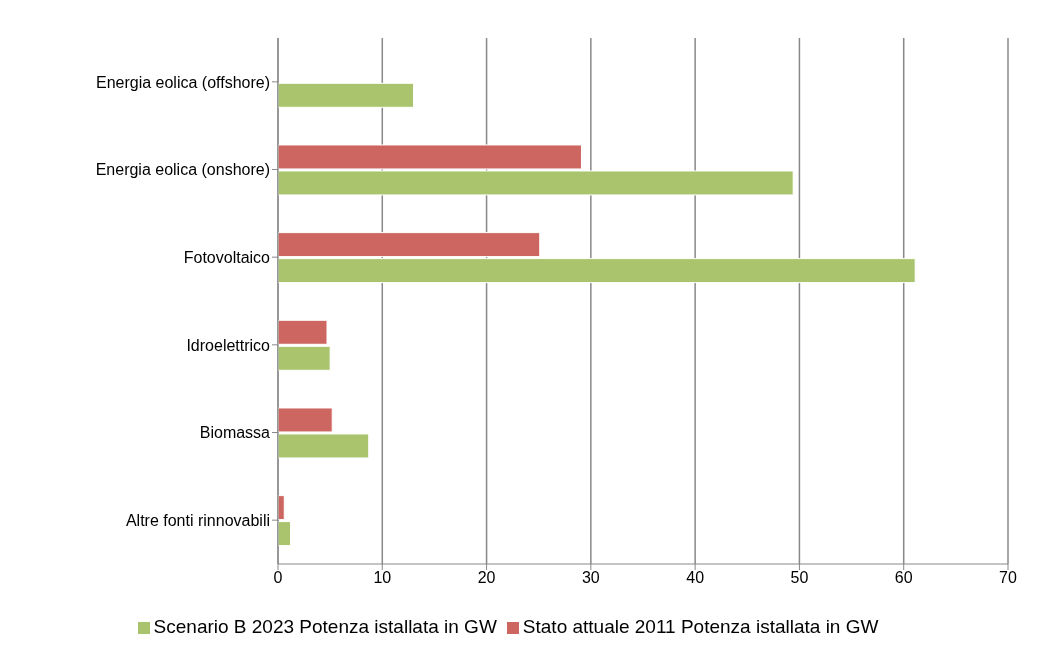  I want to click on x-tick-label: 0, so click(278, 578).